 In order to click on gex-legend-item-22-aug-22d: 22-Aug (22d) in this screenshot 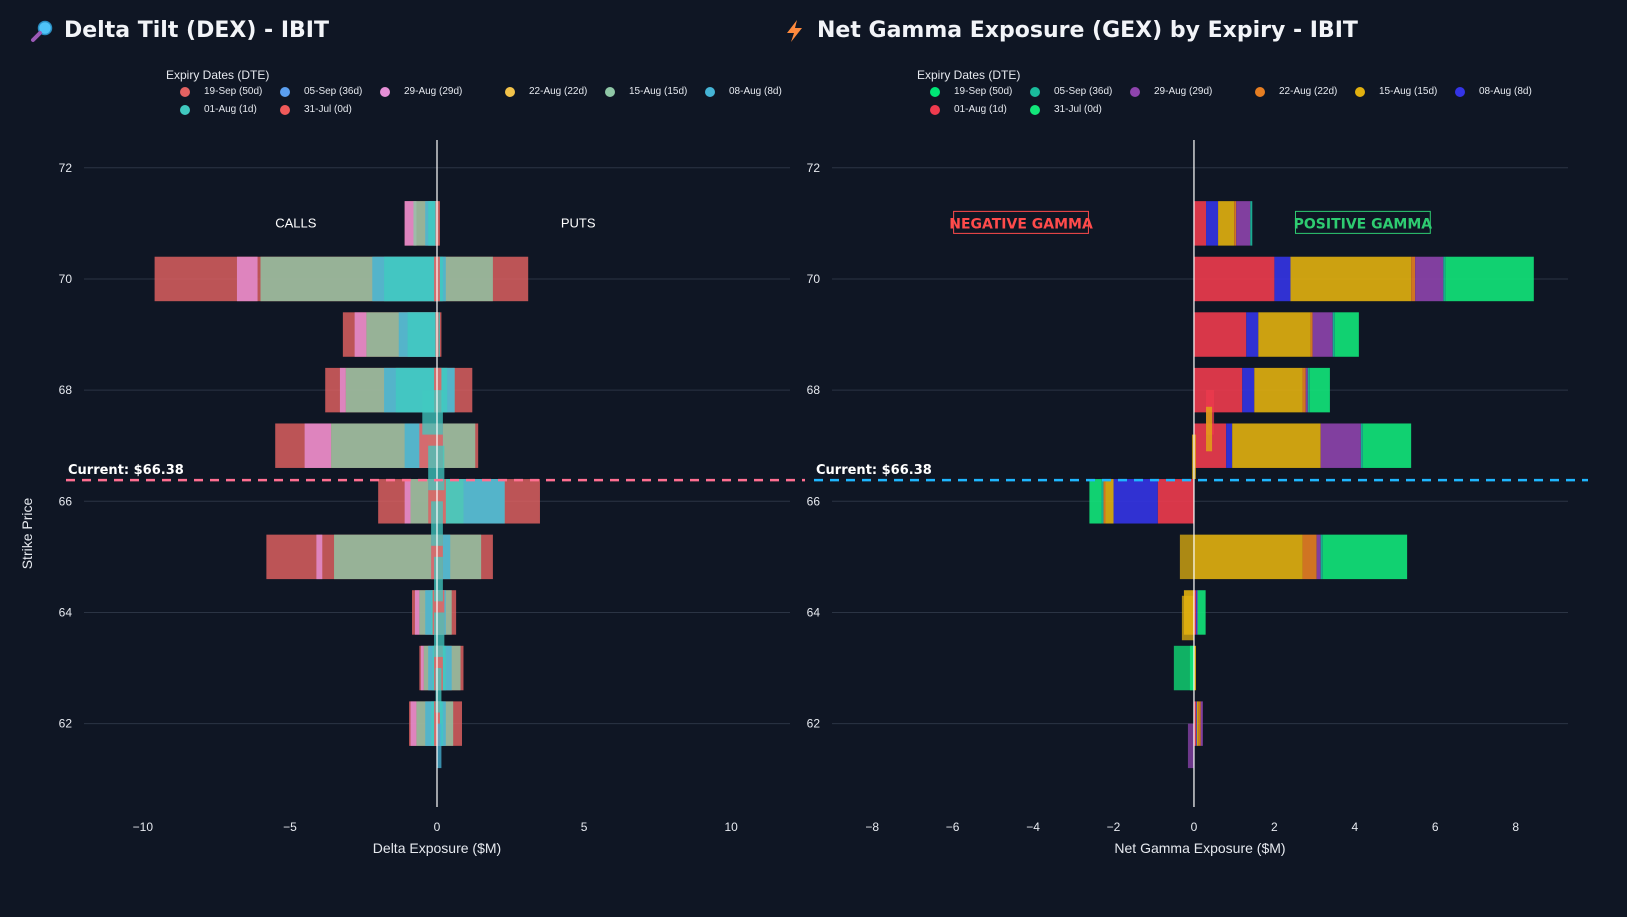, I will do `click(1296, 91)`.